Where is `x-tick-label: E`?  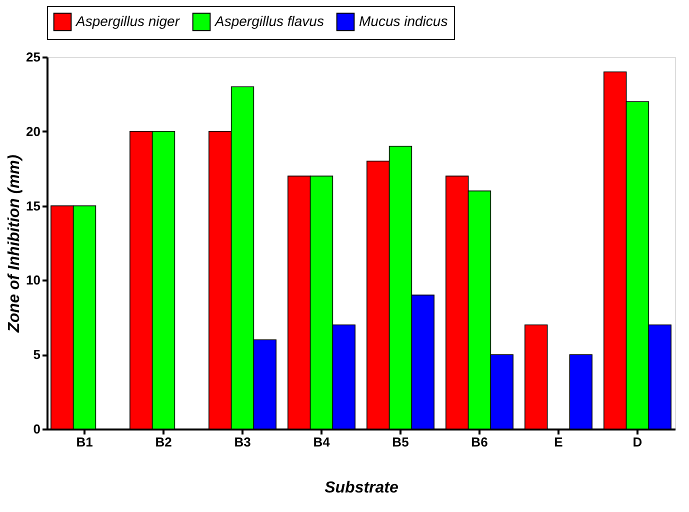 x-tick-label: E is located at coordinates (559, 442).